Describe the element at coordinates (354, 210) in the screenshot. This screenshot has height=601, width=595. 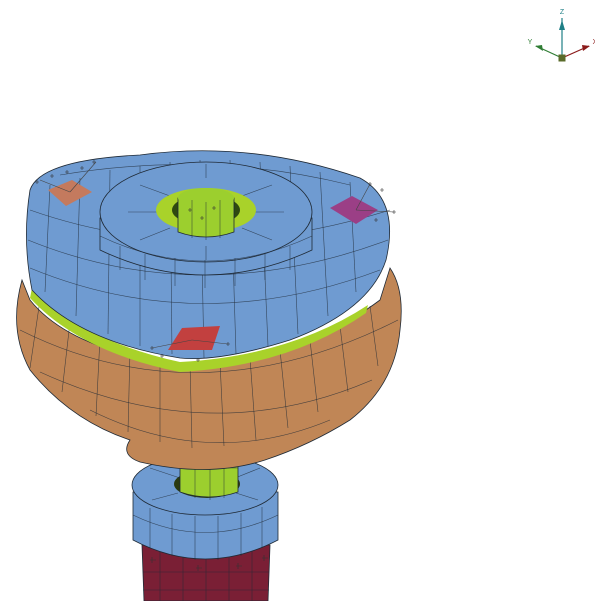
I see `mount-pad-right` at that location.